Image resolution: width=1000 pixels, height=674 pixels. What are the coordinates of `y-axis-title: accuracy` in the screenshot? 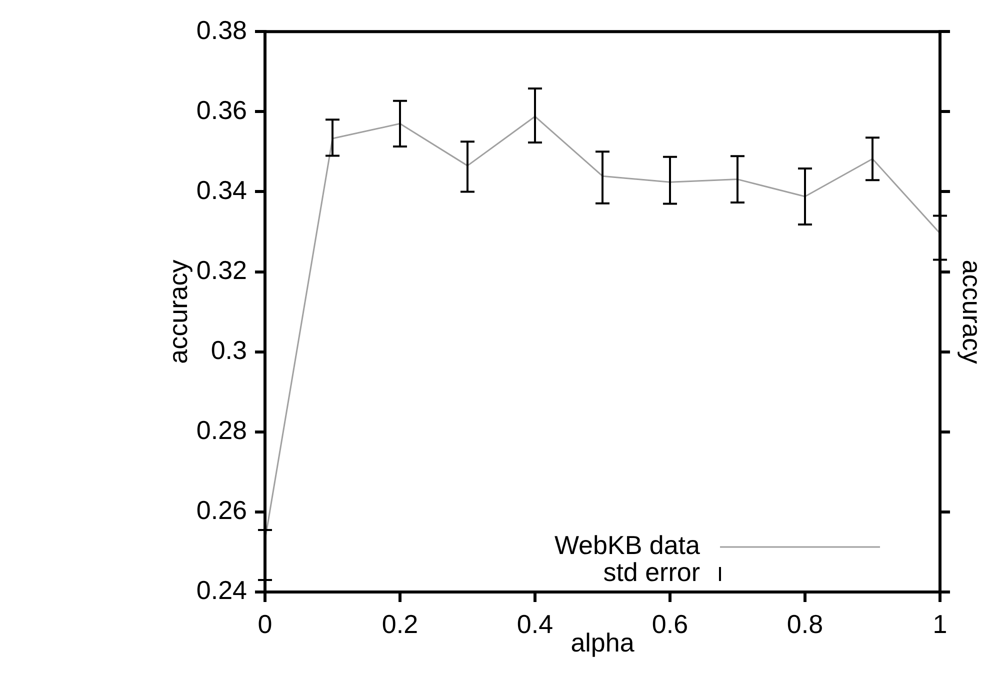 It's located at (177, 312).